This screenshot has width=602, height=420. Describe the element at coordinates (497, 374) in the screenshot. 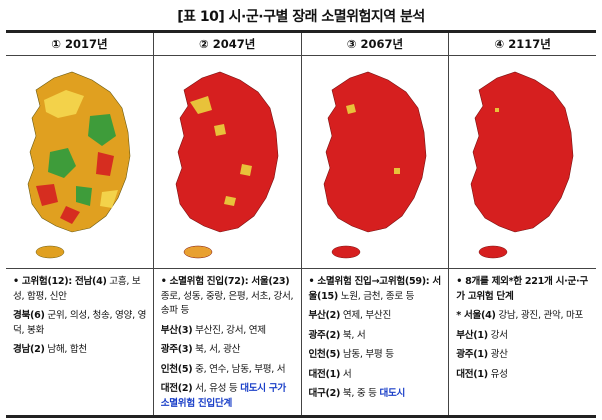

I see `line-rest: 유성` at that location.